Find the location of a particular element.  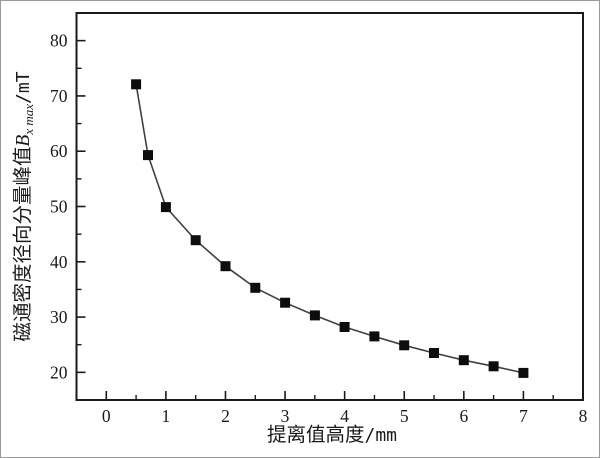

x-tick-label: 8 is located at coordinates (583, 416).